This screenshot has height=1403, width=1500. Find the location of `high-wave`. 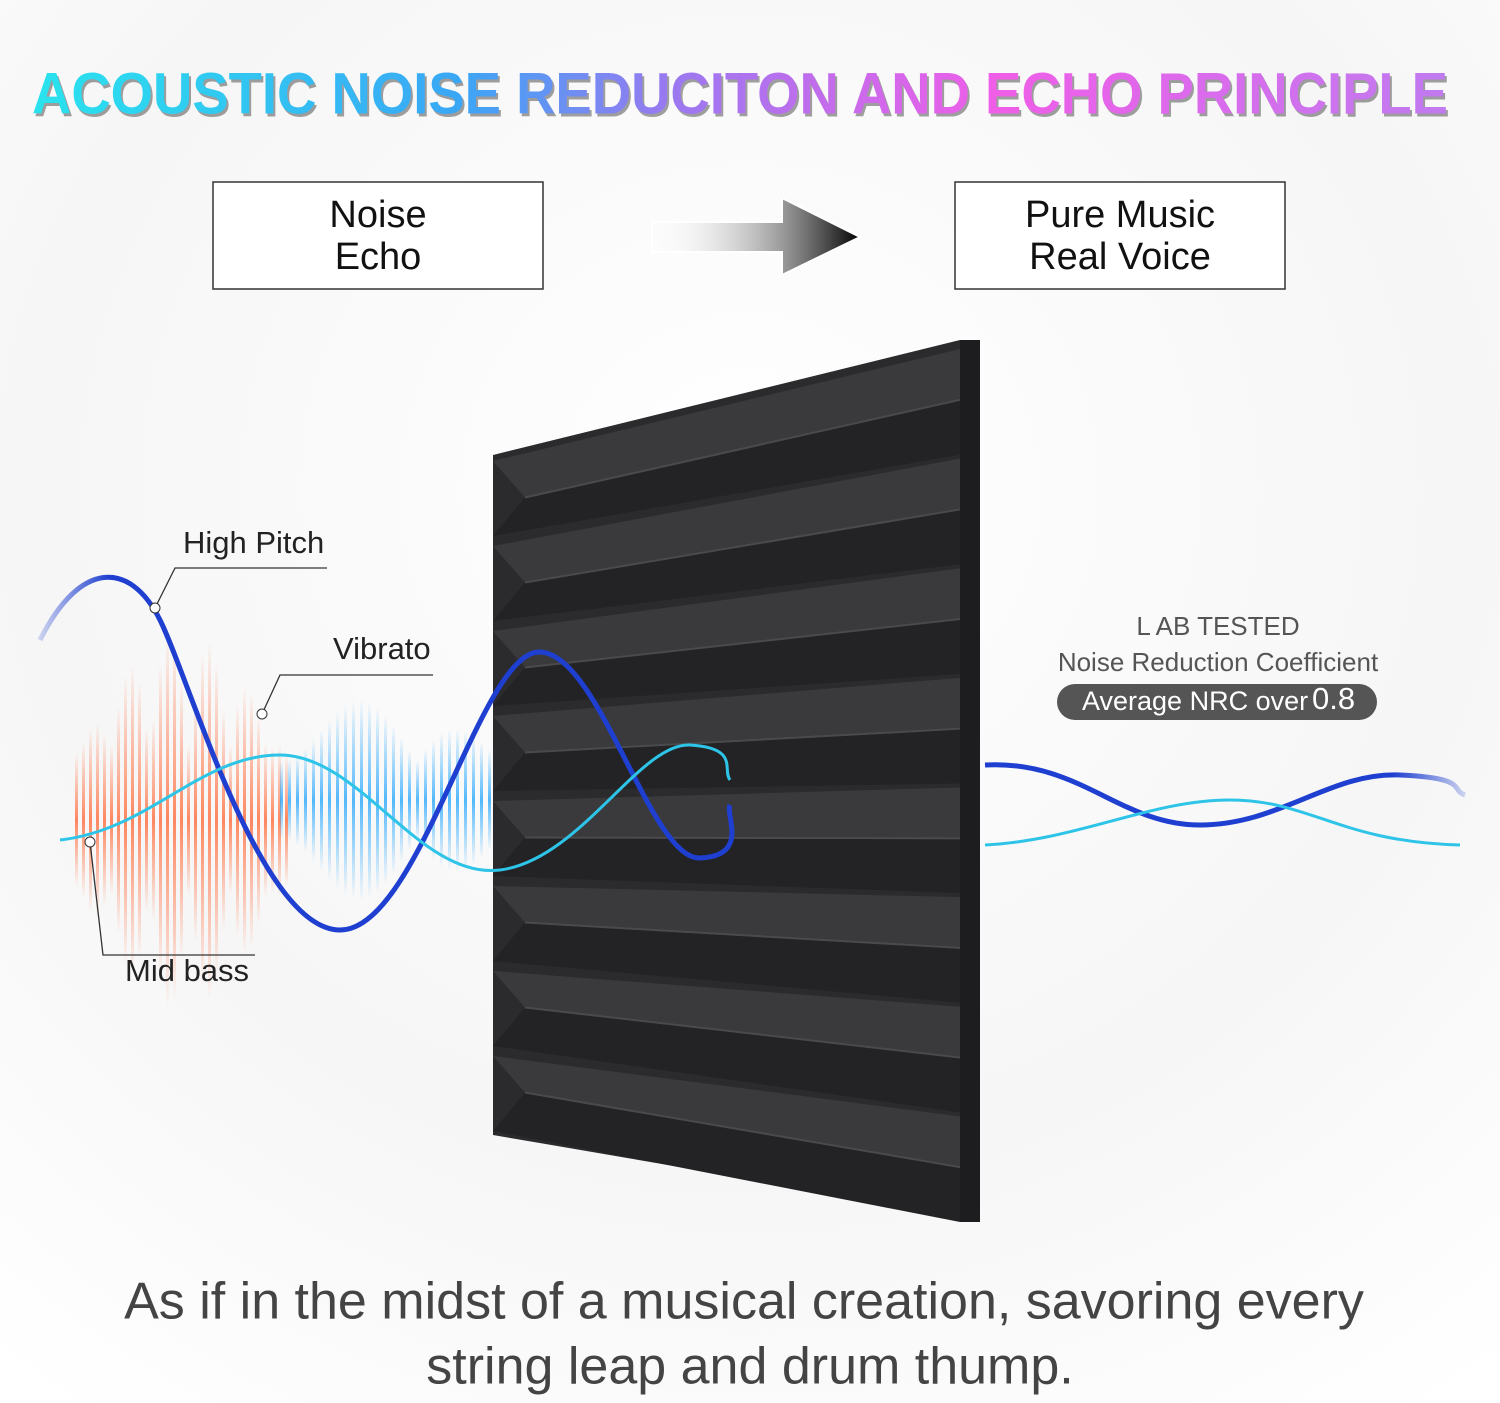

high-wave is located at coordinates (386, 753).